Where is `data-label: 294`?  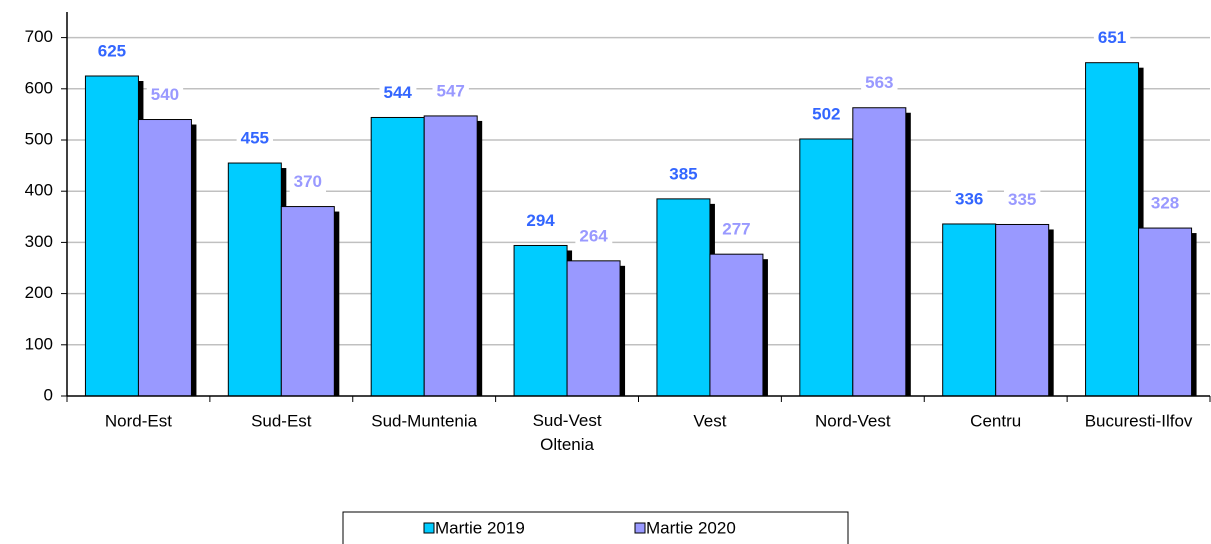 data-label: 294 is located at coordinates (540, 220).